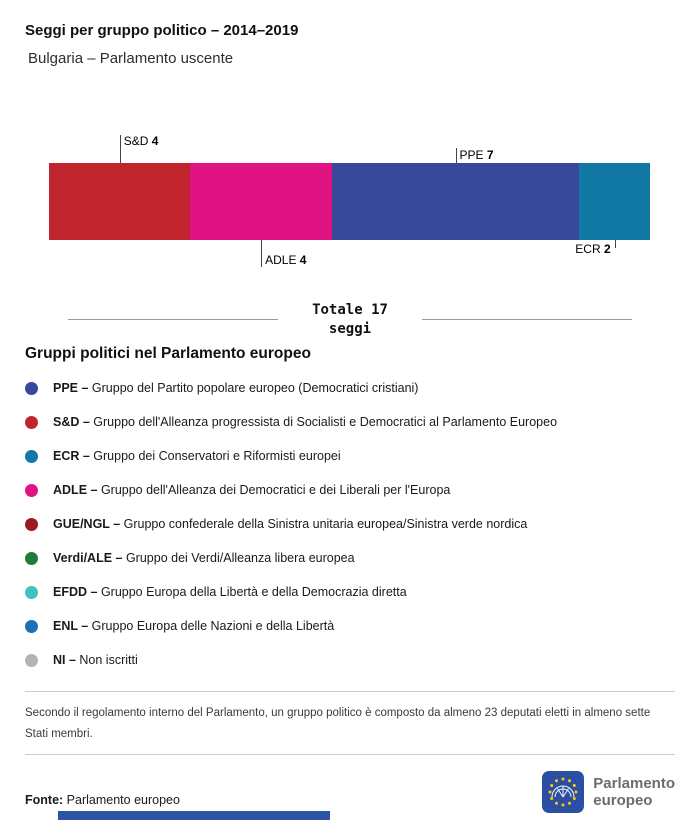 This screenshot has height=820, width=700. I want to click on ep-logo-text: Parlamento europeo, so click(634, 792).